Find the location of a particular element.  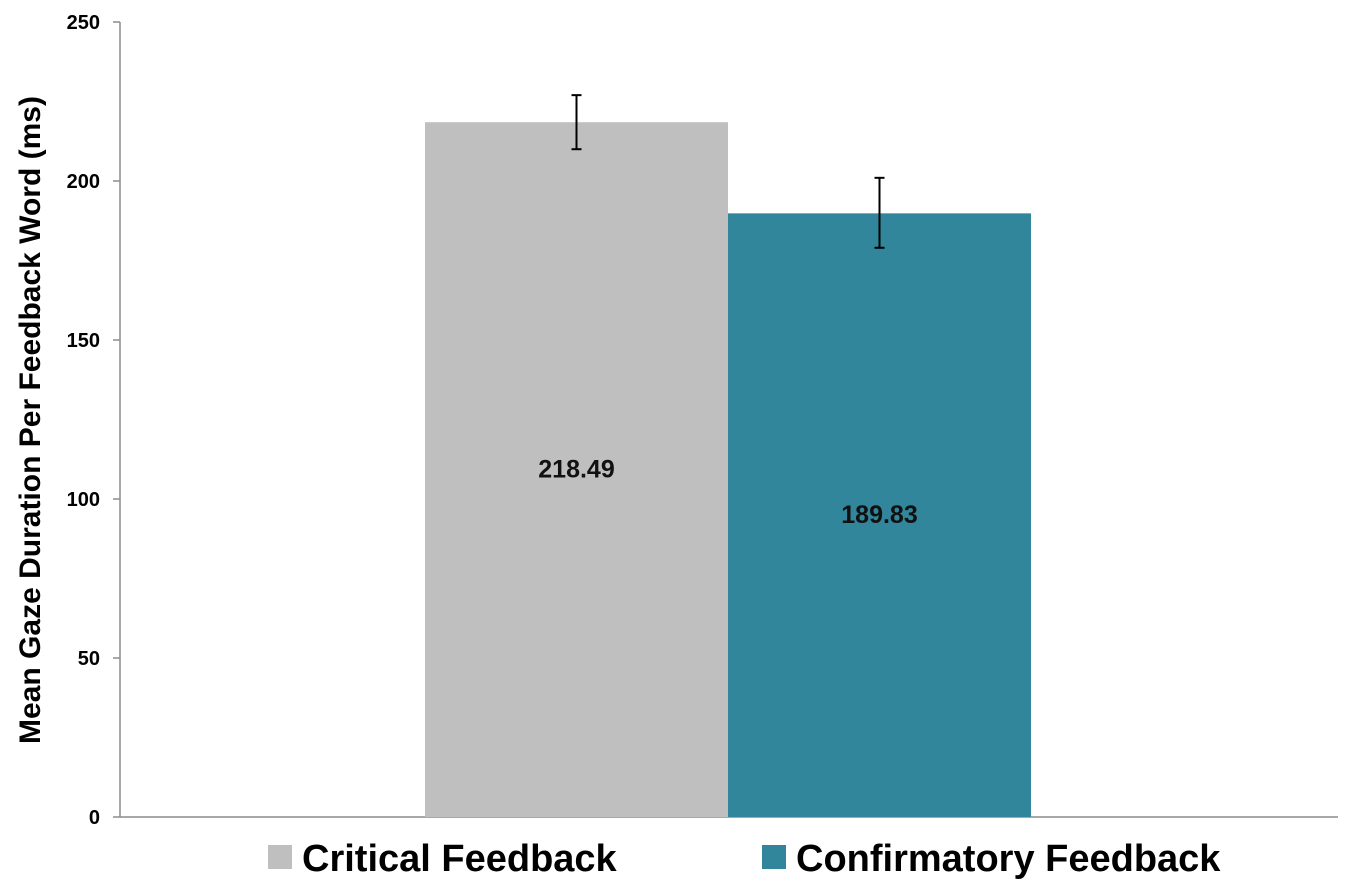

y-tick-label: 200 is located at coordinates (83, 182).